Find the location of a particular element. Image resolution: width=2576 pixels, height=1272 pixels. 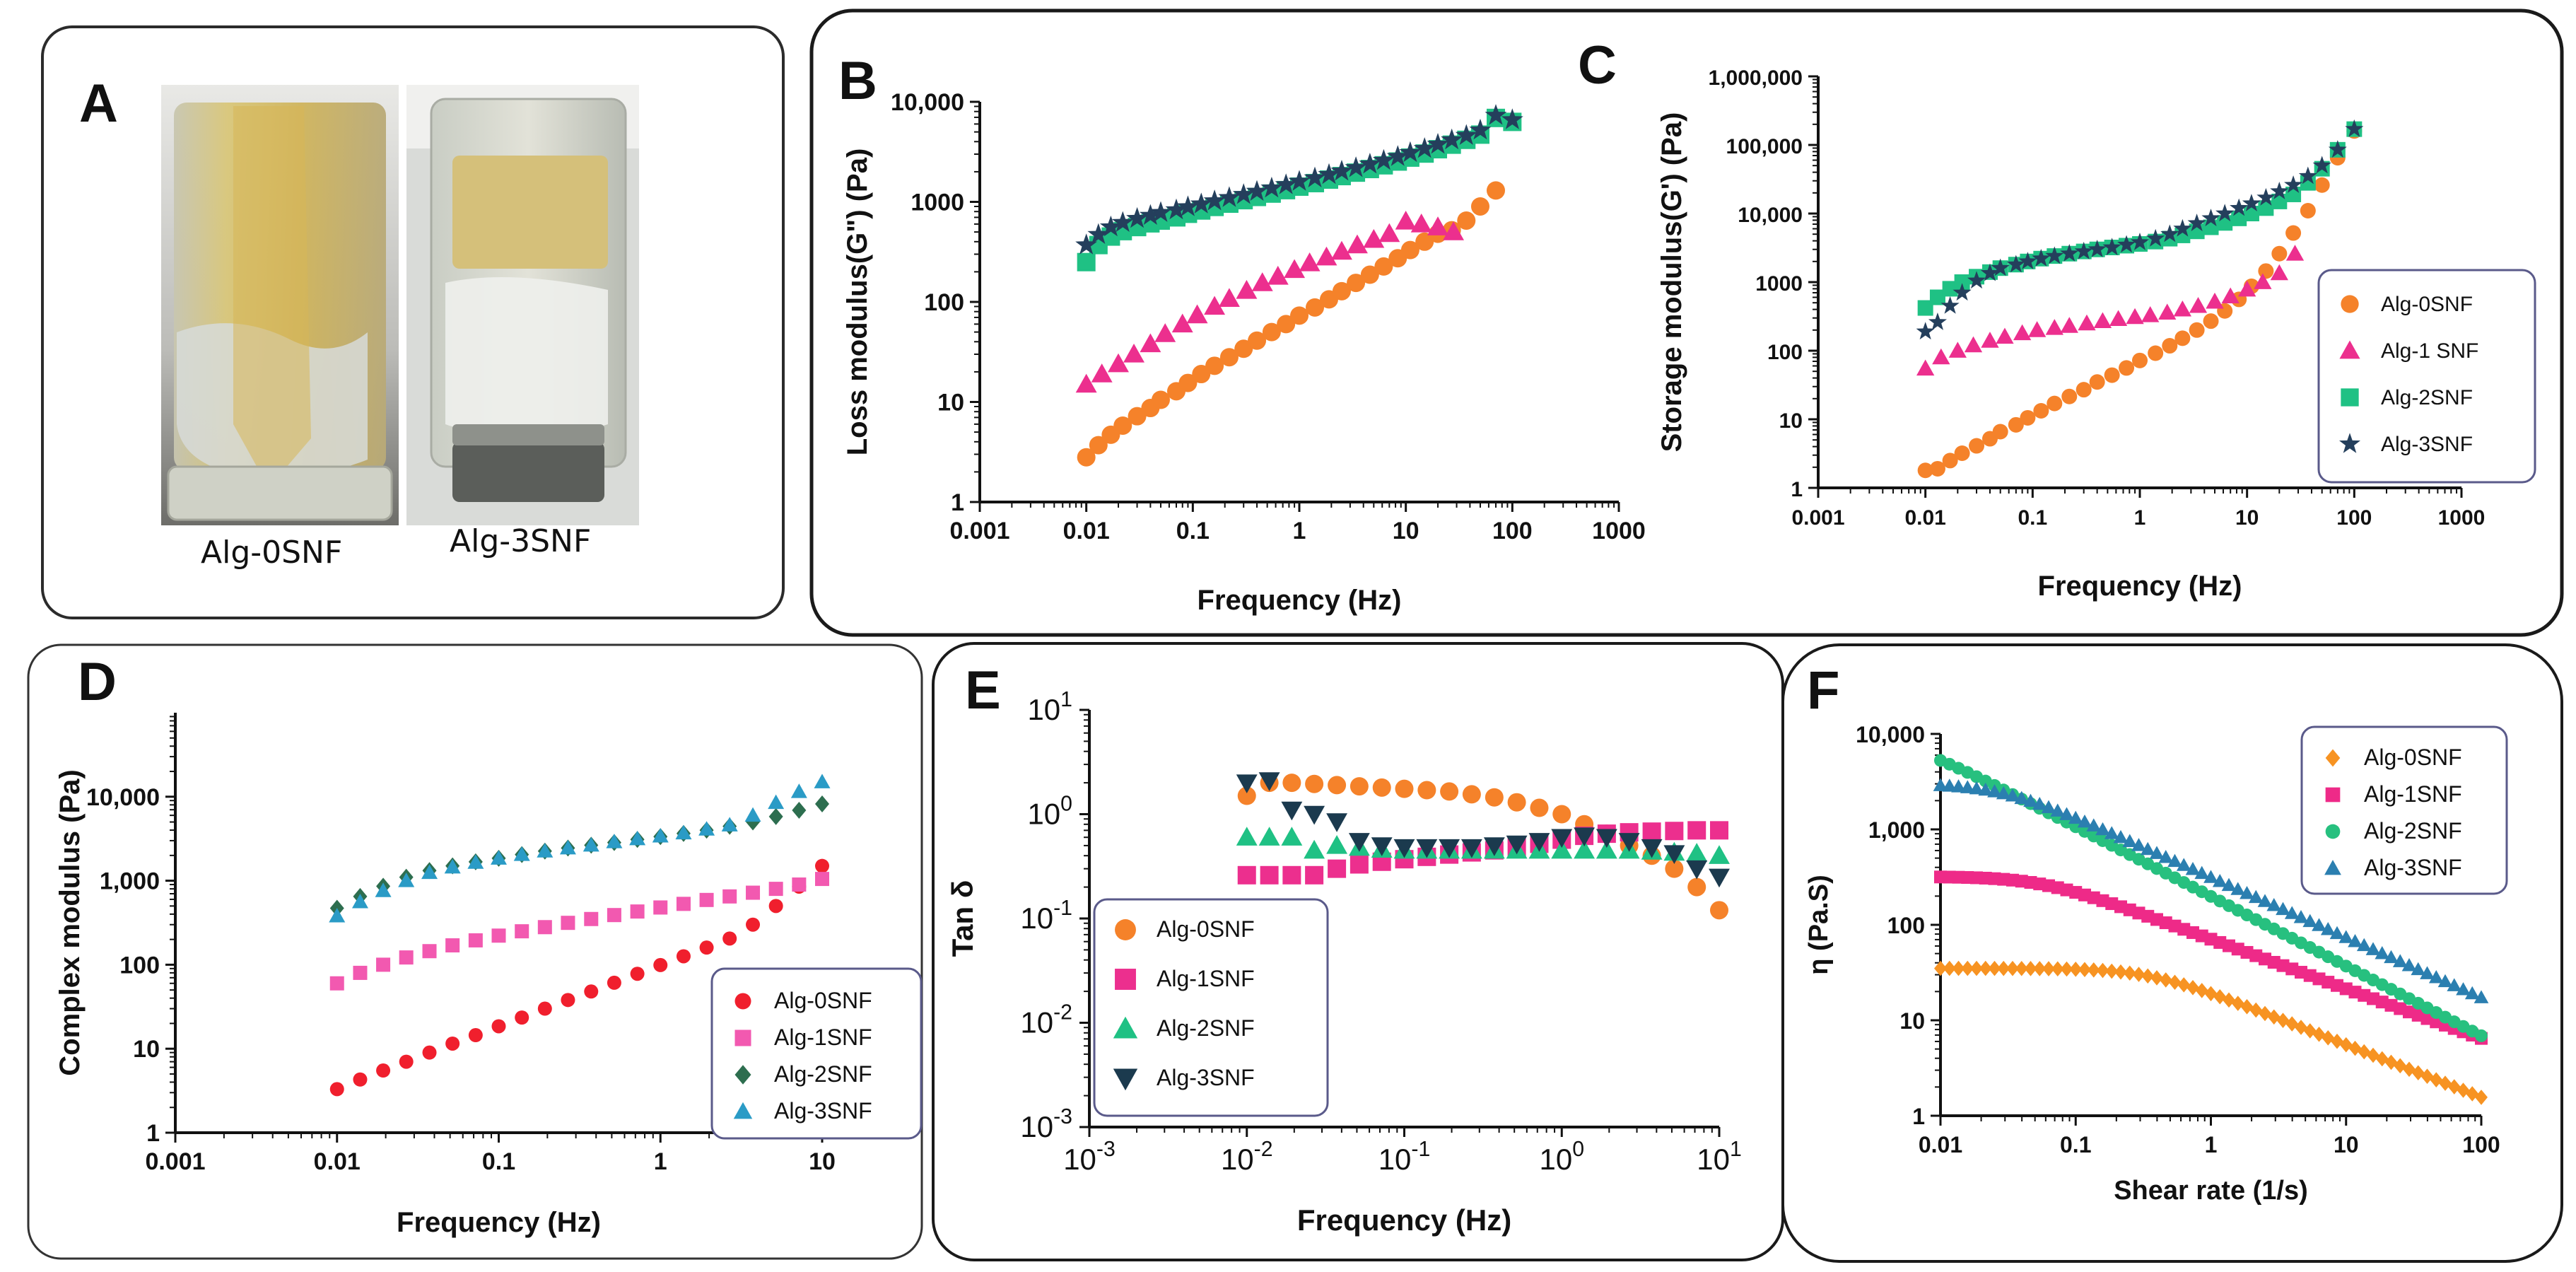

series-alg-2snf is located at coordinates (2211, 898).